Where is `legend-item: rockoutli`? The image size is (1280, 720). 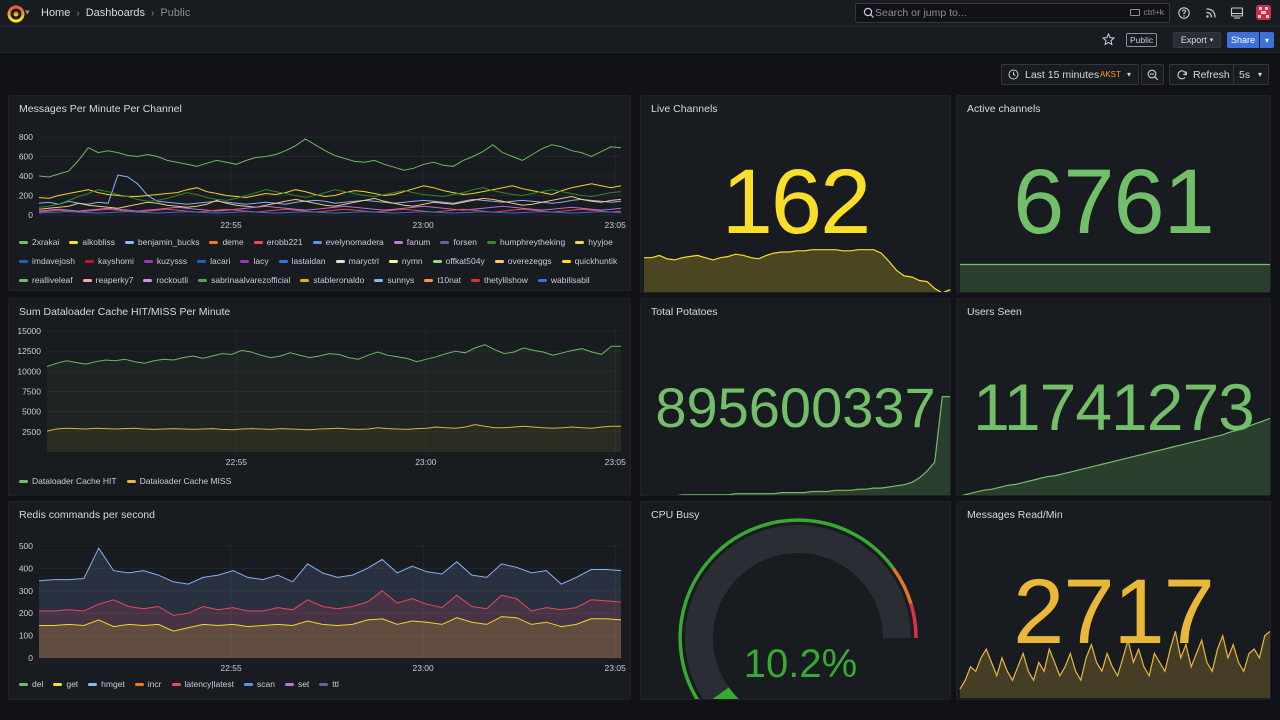
legend-item: rockoutli is located at coordinates (165, 280).